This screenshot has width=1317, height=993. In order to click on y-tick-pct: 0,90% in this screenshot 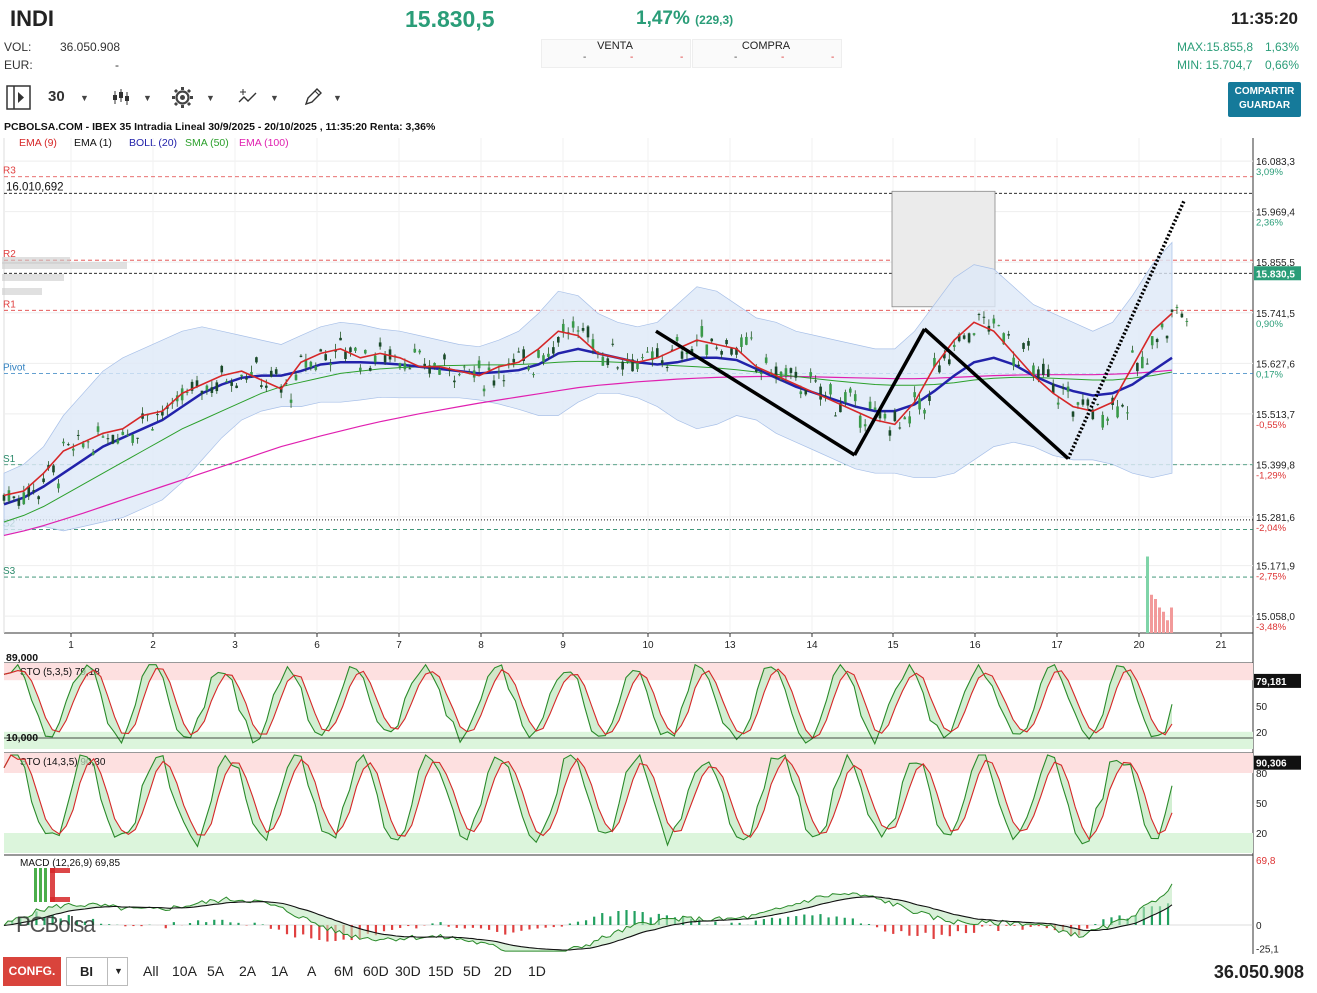, I will do `click(1269, 324)`.